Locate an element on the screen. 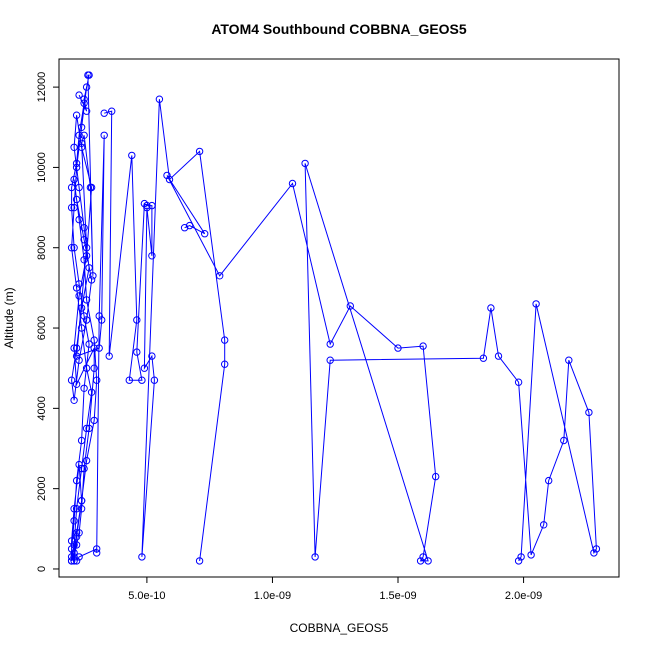 The image size is (650, 650). y-axis-label: Altitude (m) is located at coordinates (9, 317).